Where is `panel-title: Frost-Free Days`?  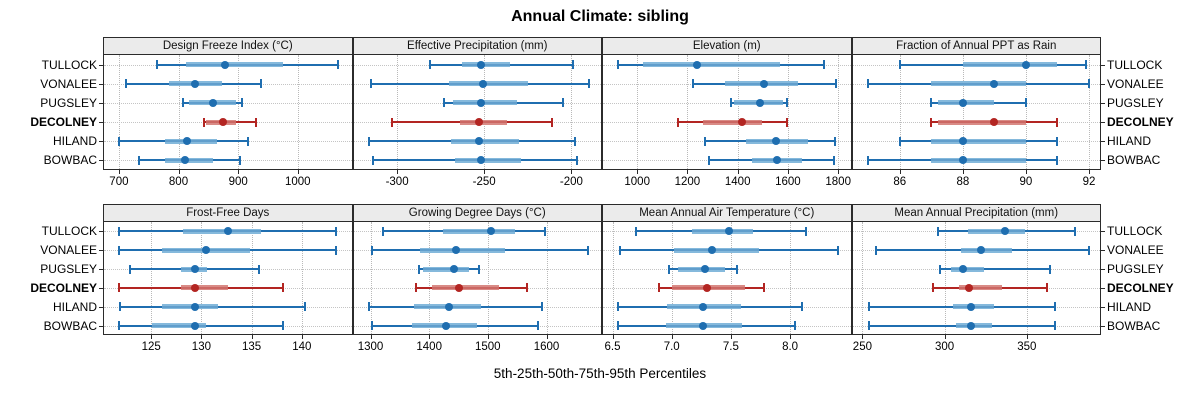 panel-title: Frost-Free Days is located at coordinates (228, 213).